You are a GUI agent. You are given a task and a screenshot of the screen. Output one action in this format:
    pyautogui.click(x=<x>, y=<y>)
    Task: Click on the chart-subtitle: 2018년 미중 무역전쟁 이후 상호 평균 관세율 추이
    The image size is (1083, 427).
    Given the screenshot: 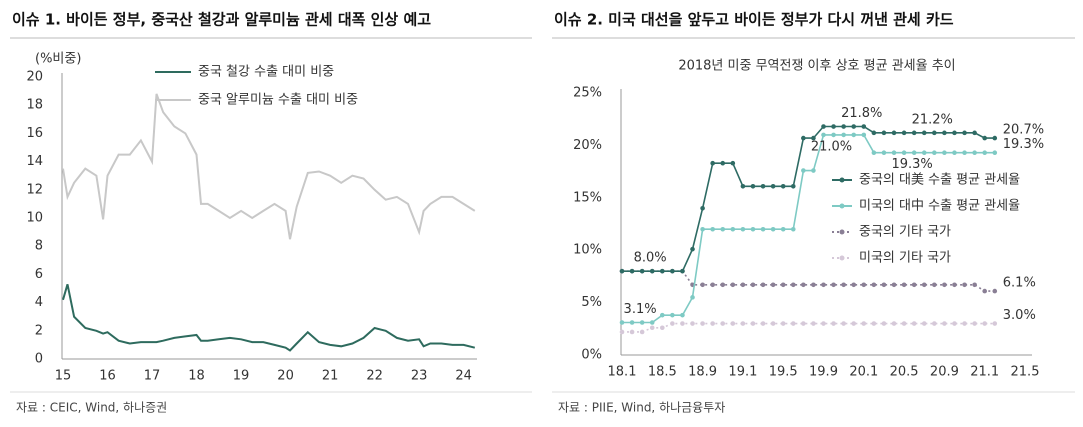 What is the action you would take?
    pyautogui.click(x=816, y=66)
    